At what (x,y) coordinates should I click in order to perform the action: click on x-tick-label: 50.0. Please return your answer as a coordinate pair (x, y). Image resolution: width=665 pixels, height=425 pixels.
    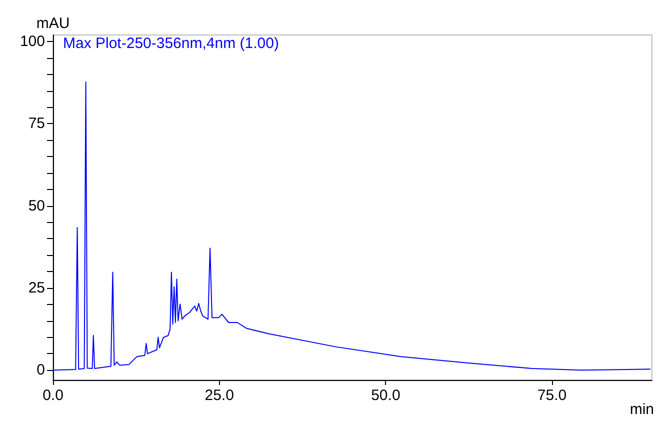
    Looking at the image, I should click on (385, 395).